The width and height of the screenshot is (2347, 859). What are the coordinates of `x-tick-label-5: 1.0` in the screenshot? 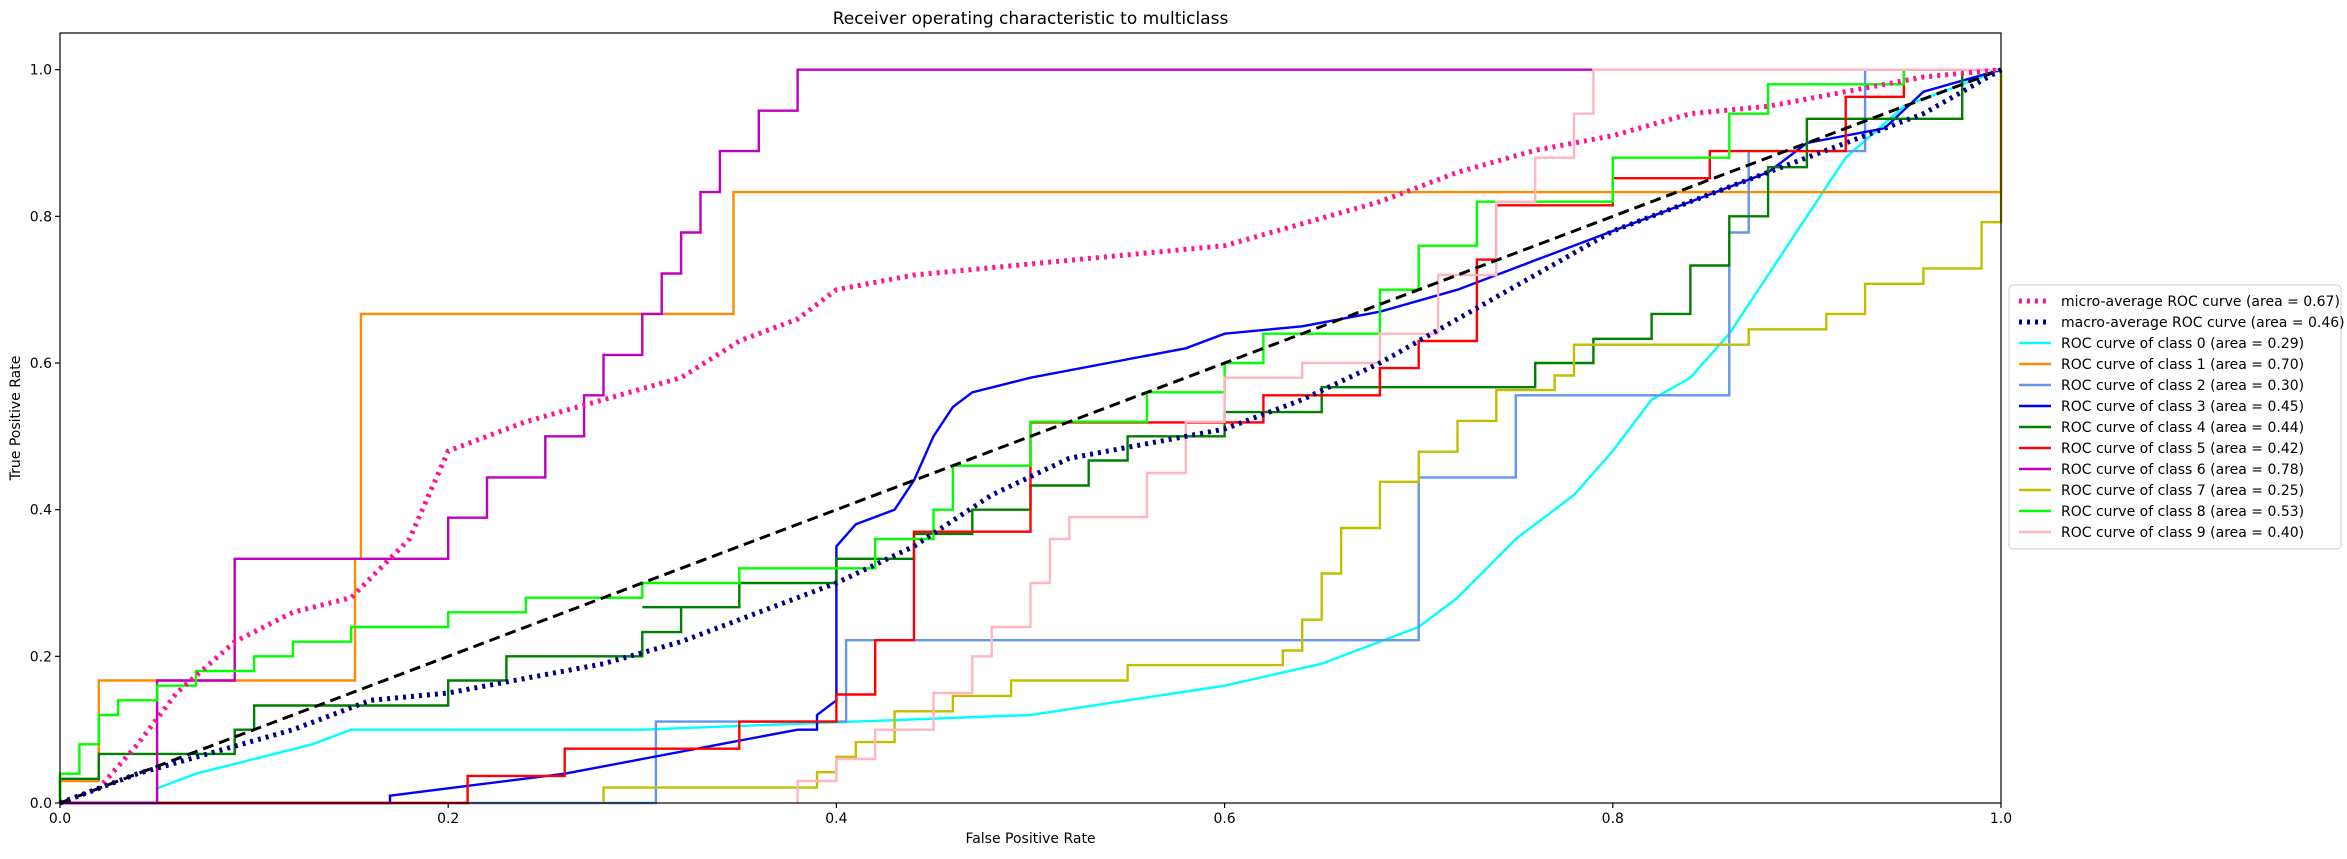 It's located at (2001, 819).